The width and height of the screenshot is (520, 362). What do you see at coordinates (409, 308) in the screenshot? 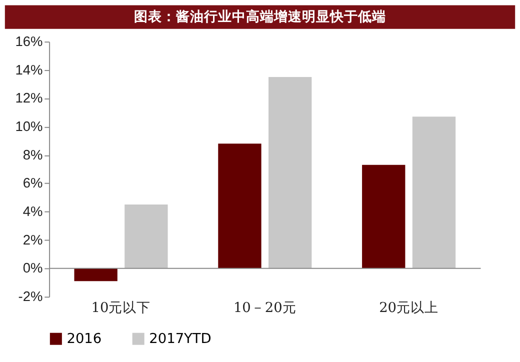
I see `x-tick-label: 20元以上` at bounding box center [409, 308].